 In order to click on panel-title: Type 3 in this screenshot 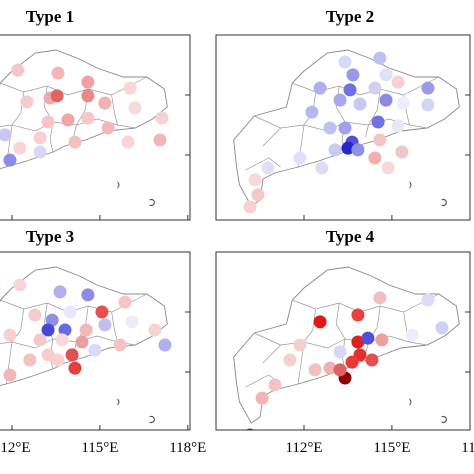, I will do `click(50, 236)`.